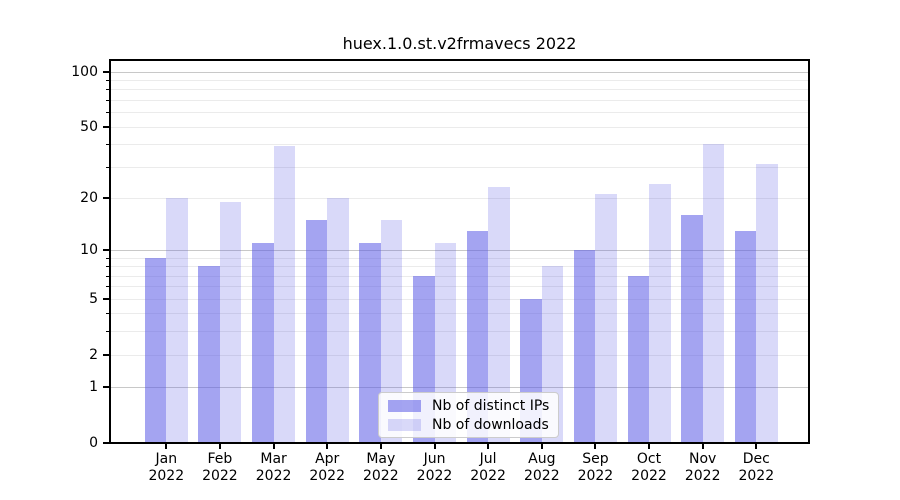  Describe the element at coordinates (166, 446) in the screenshot. I see `x-tick-jan` at that location.